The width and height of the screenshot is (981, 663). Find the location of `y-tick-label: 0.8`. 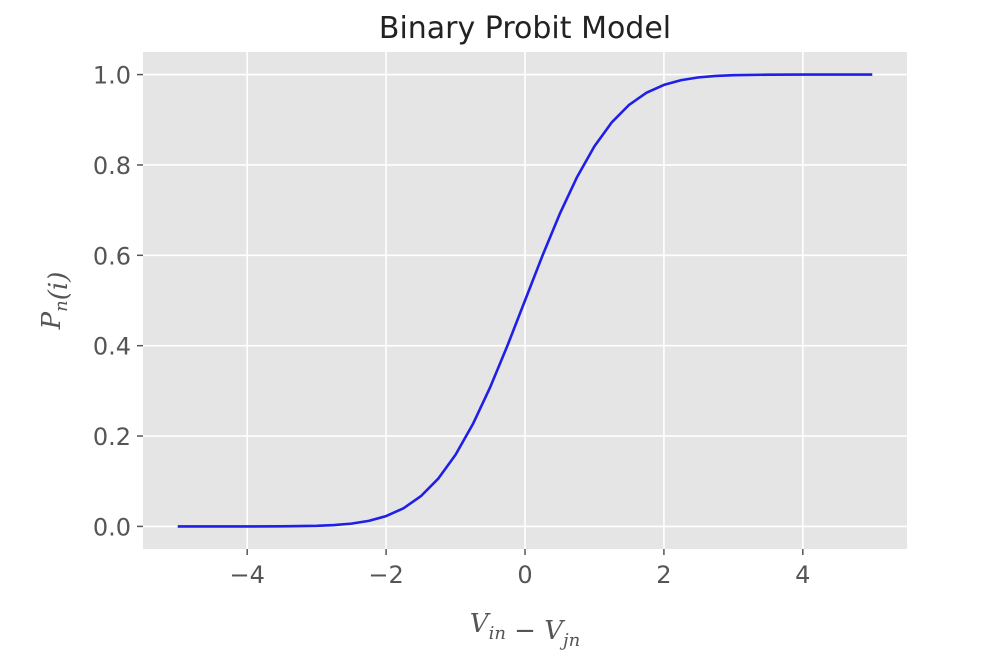

y-tick-label: 0.8 is located at coordinates (112, 166).